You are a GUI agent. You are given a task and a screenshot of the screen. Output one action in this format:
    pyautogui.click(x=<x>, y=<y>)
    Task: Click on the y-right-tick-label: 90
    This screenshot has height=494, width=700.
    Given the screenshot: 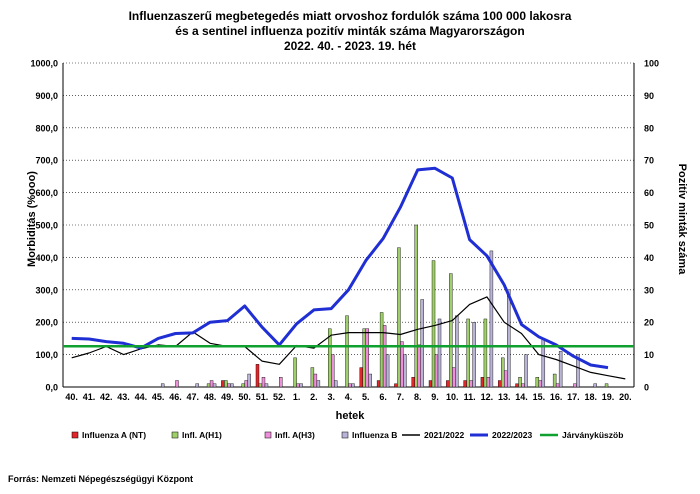 What is the action you would take?
    pyautogui.click(x=649, y=96)
    